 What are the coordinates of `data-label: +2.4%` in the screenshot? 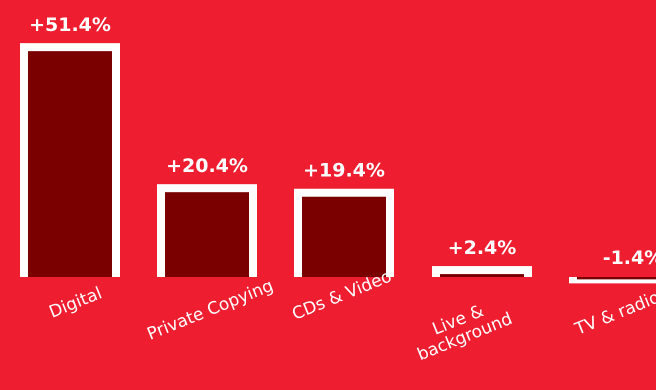 It's located at (482, 248).